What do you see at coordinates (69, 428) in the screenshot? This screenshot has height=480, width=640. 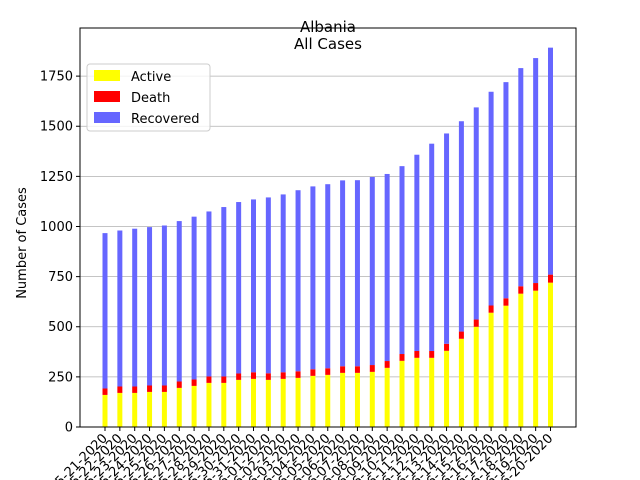 I see `y-tick-label: 0` at bounding box center [69, 428].